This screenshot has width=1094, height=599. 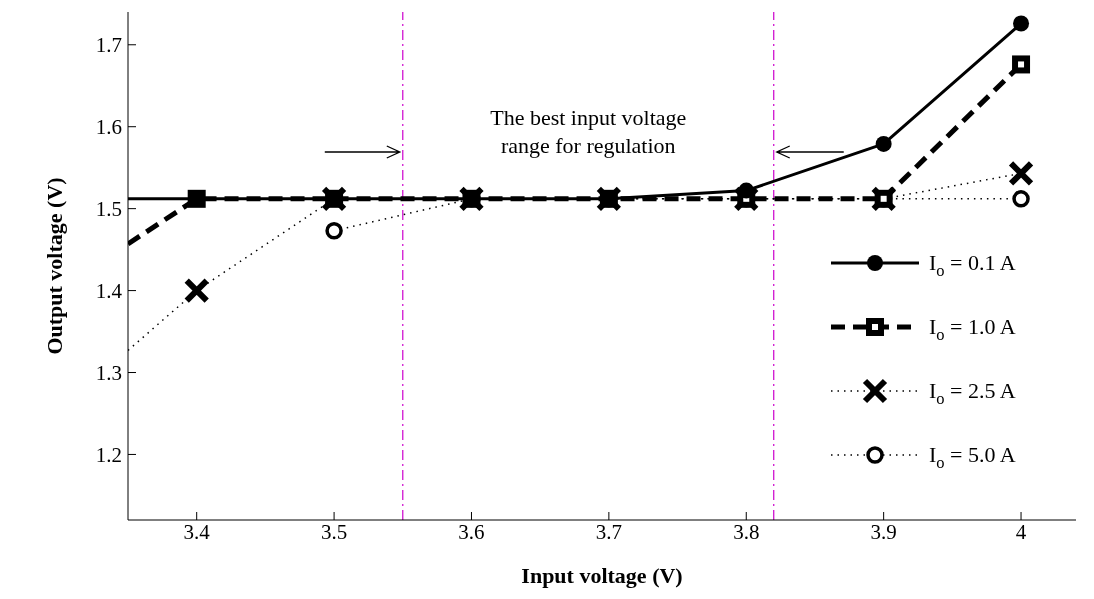 I want to click on y-tick-label: 1.6, so click(x=108, y=127).